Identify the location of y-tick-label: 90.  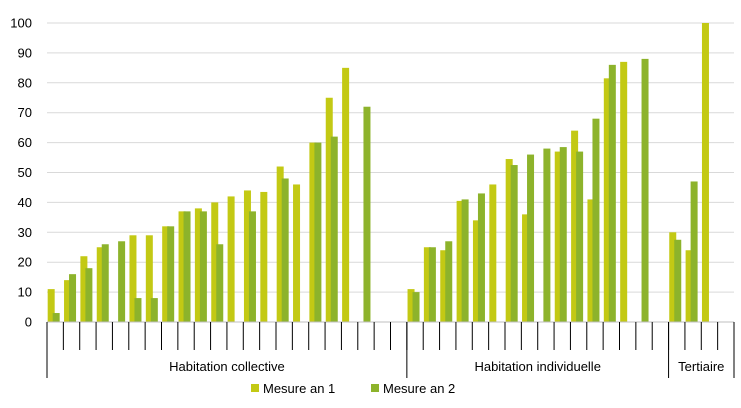
(25, 52).